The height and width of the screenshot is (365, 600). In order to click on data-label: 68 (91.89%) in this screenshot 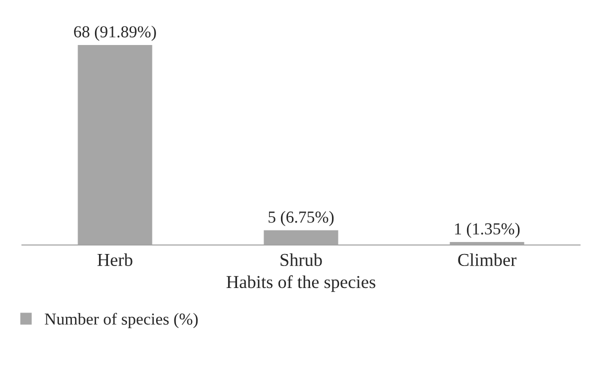, I will do `click(115, 33)`.